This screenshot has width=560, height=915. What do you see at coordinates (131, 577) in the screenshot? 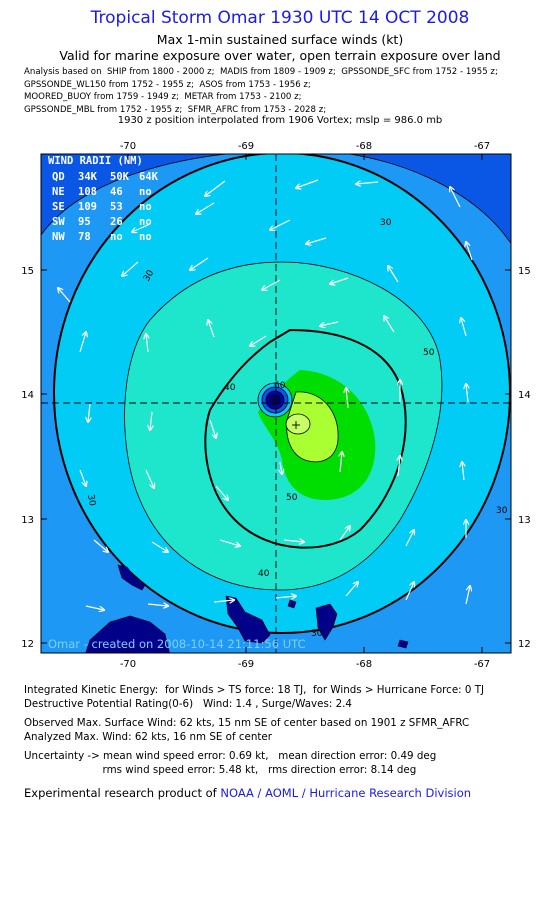
I see `island-west` at bounding box center [131, 577].